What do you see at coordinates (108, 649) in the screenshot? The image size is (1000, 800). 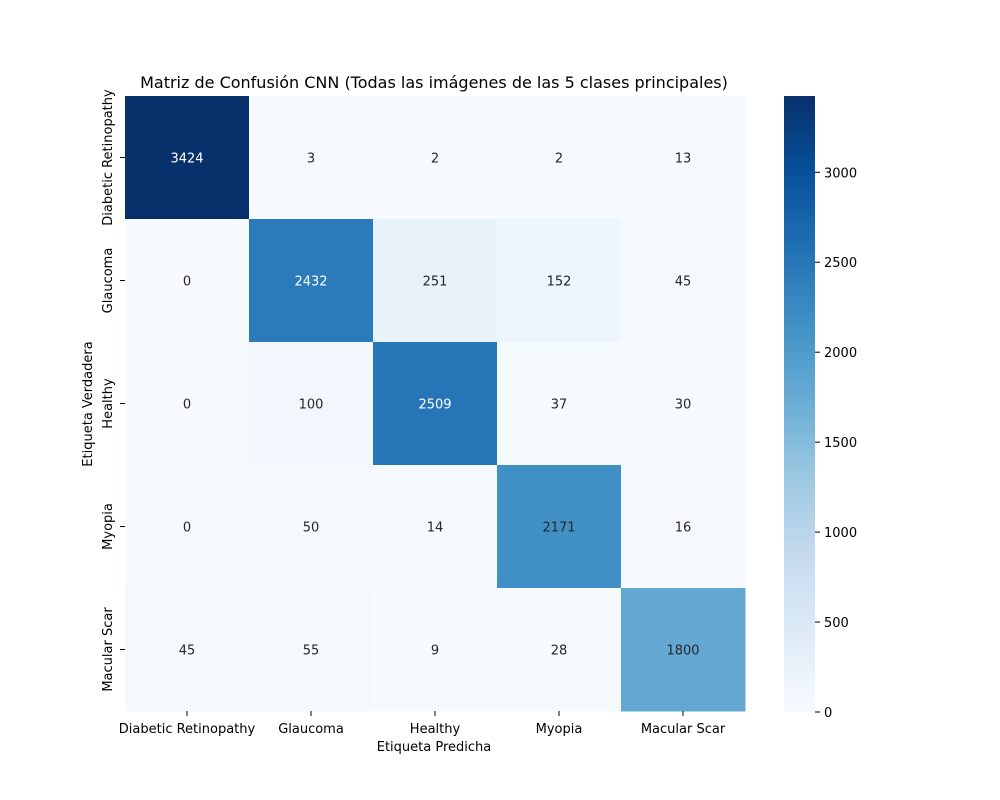 I see `y-tick-label: Macular Scar` at bounding box center [108, 649].